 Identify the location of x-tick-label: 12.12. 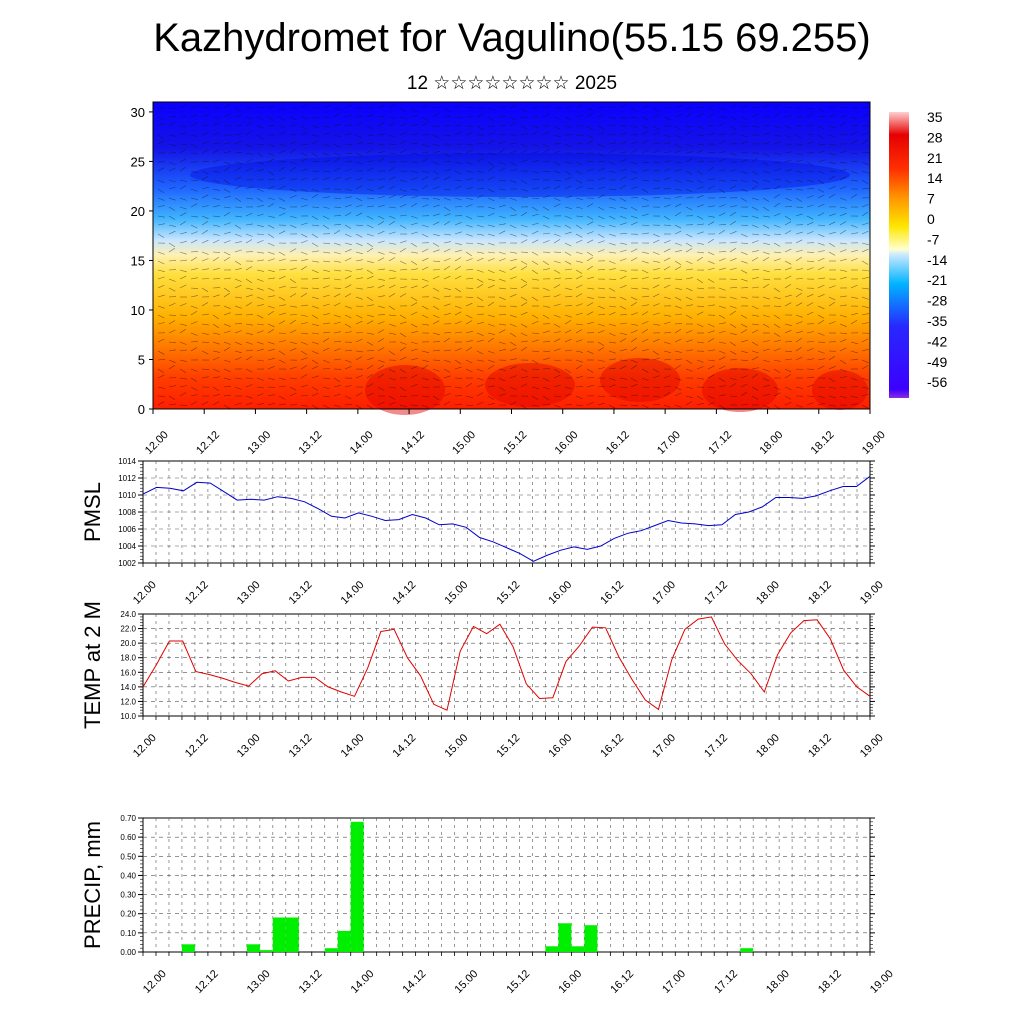
(197, 746).